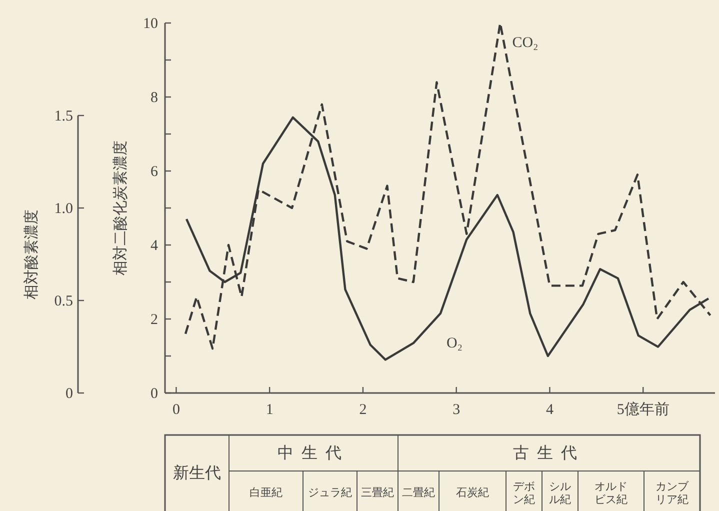 The image size is (719, 511). What do you see at coordinates (154, 320) in the screenshot?
I see `y-tick-label: 2` at bounding box center [154, 320].